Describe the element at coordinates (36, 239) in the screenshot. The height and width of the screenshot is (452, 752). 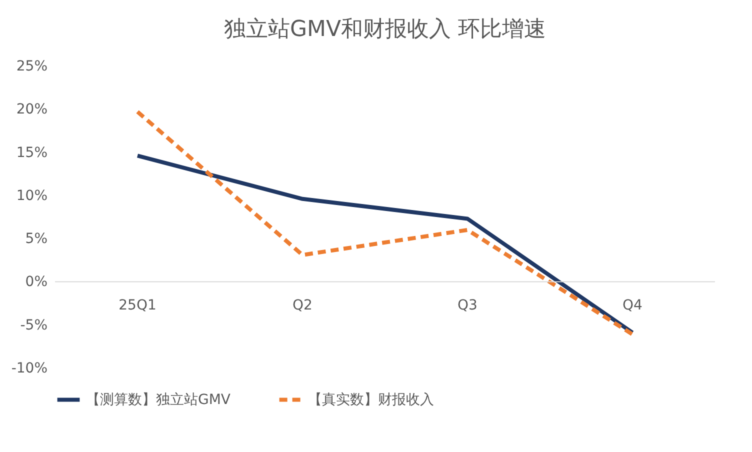
I see `y-tick-label: 5%` at that location.